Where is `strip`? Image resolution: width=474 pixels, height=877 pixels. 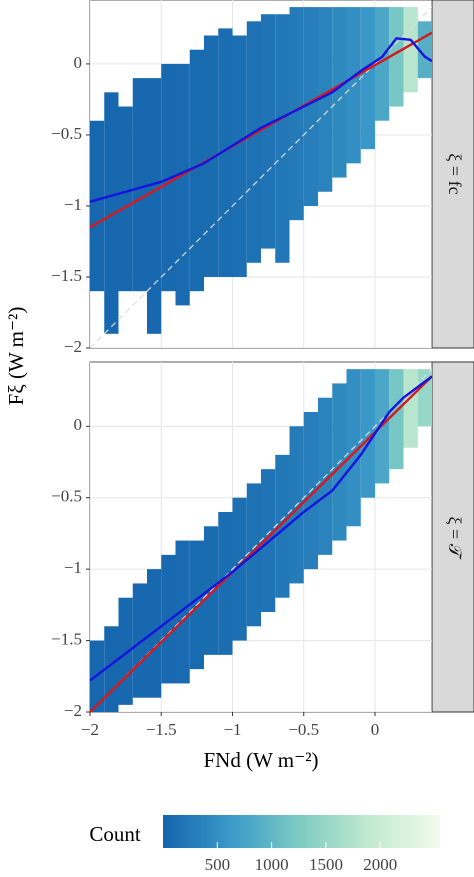
strip is located at coordinates (452, 537).